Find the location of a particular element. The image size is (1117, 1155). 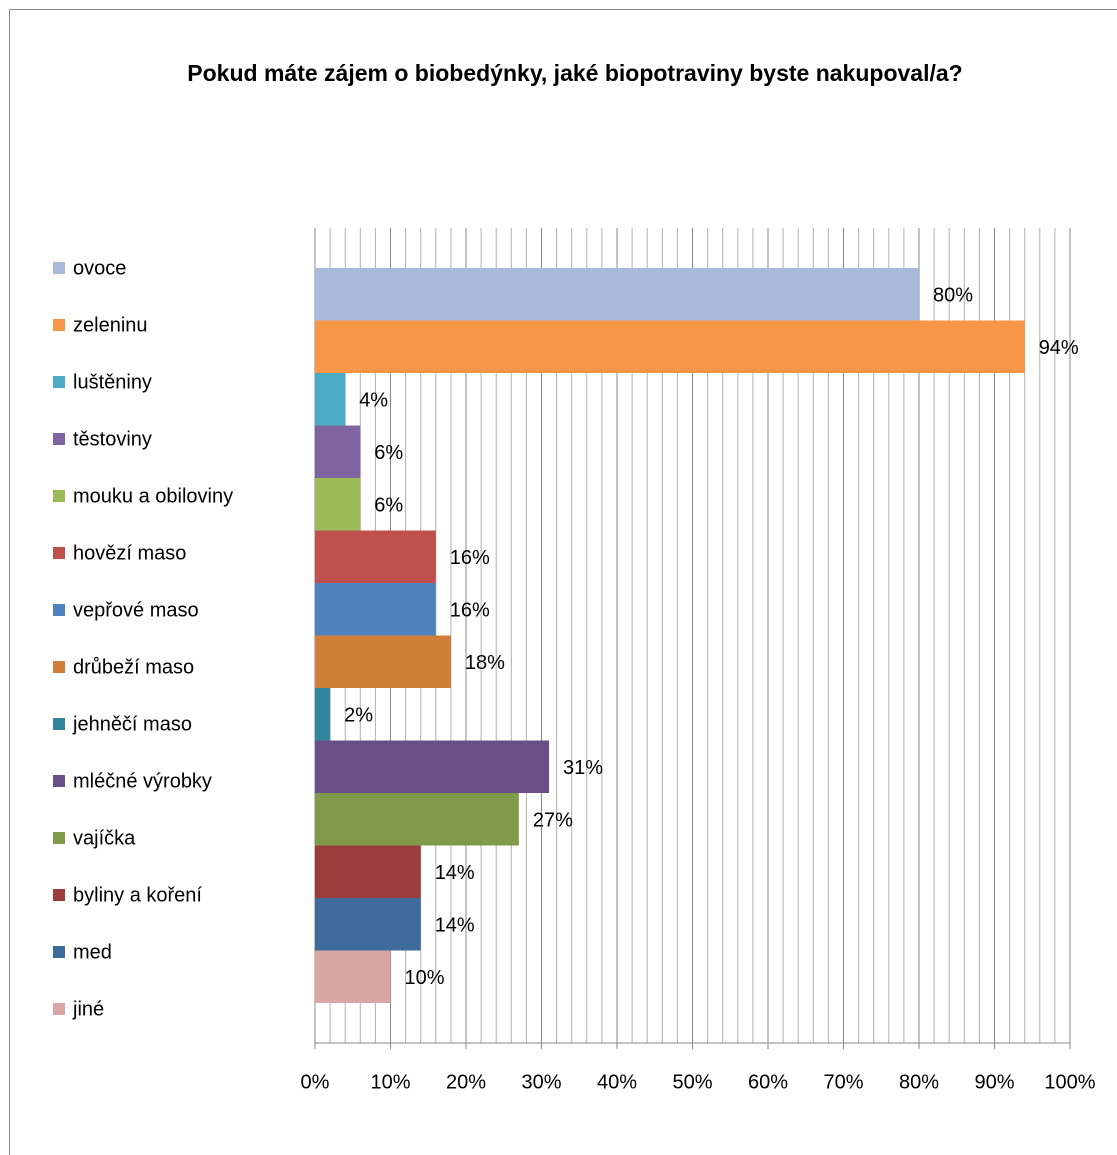

x-tick-label: 100% is located at coordinates (1069, 1082).